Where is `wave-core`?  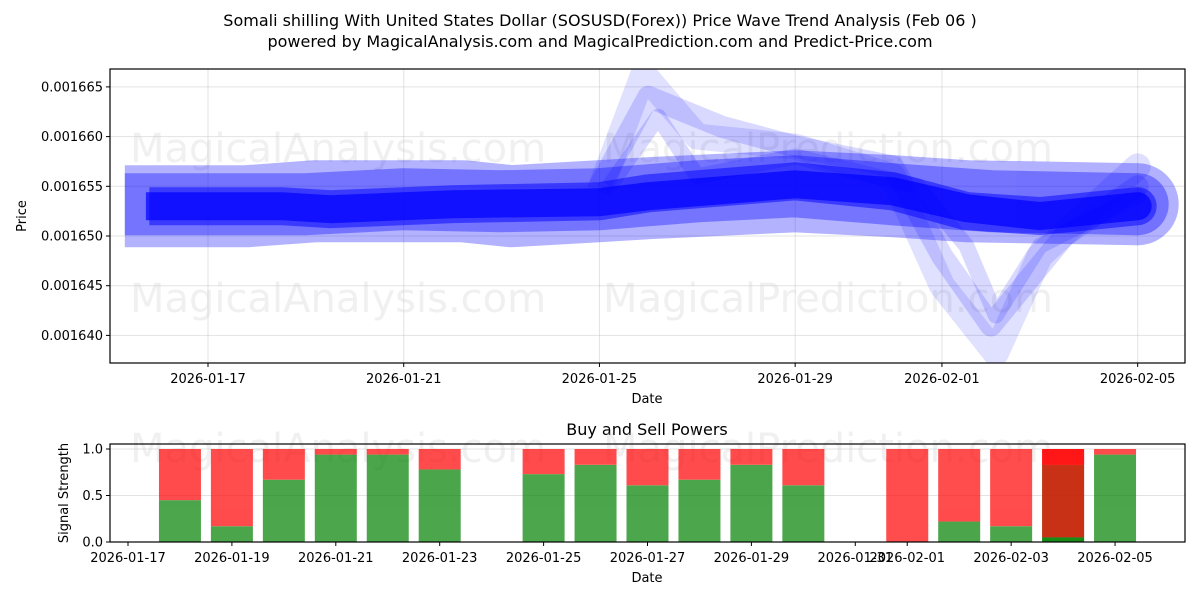
wave-core is located at coordinates (648, 200).